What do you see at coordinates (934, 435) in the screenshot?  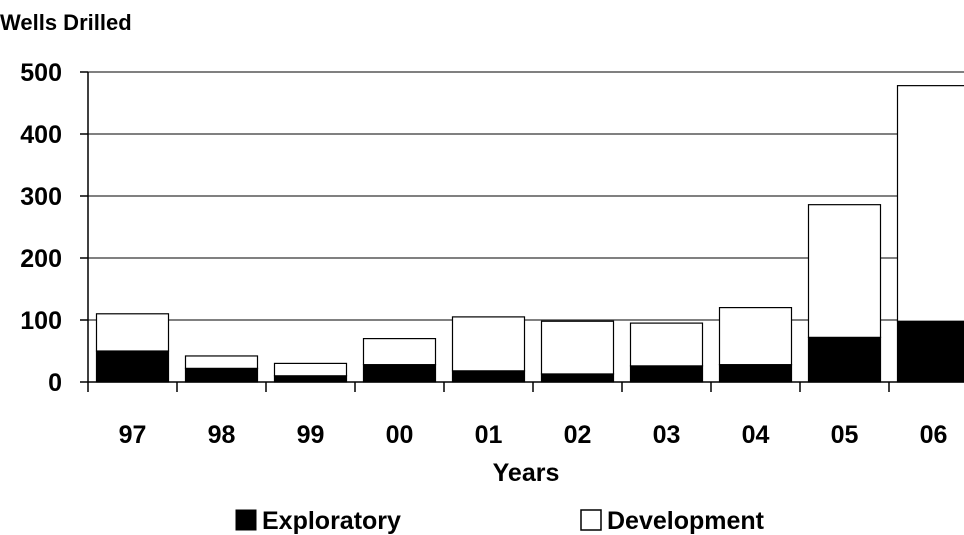 I see `x-tick-label: 06` at bounding box center [934, 435].